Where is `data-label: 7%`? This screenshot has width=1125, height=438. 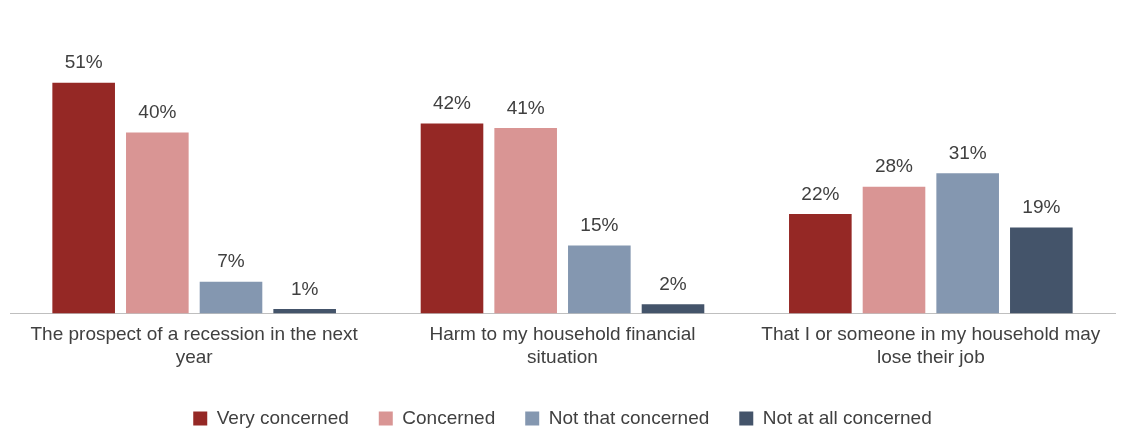
data-label: 7% is located at coordinates (231, 261).